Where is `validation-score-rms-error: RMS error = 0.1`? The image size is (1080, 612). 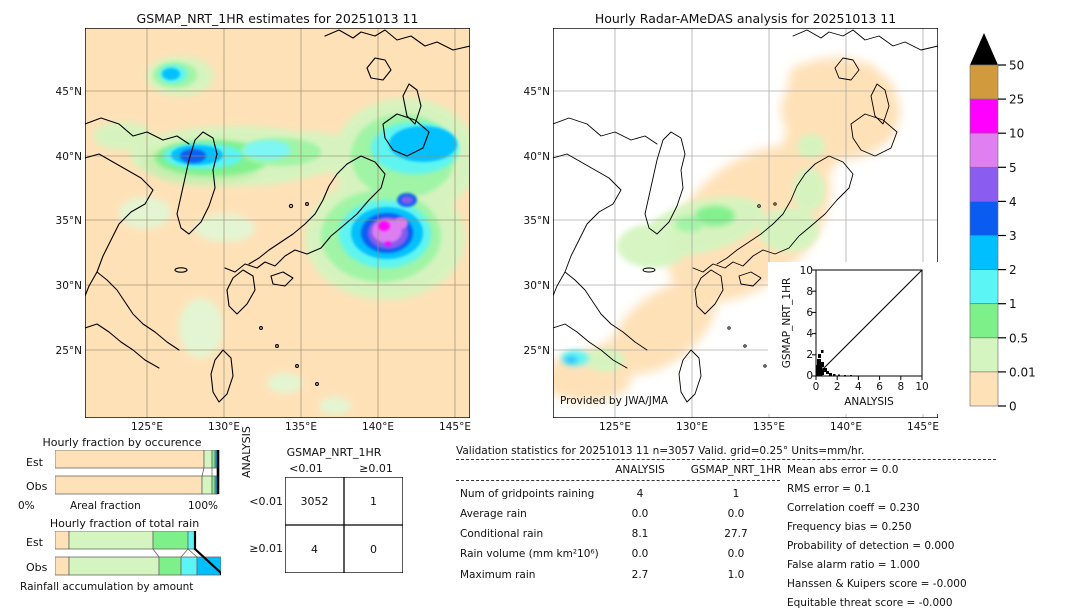
validation-score-rms-error: RMS error = 0.1 is located at coordinates (829, 489).